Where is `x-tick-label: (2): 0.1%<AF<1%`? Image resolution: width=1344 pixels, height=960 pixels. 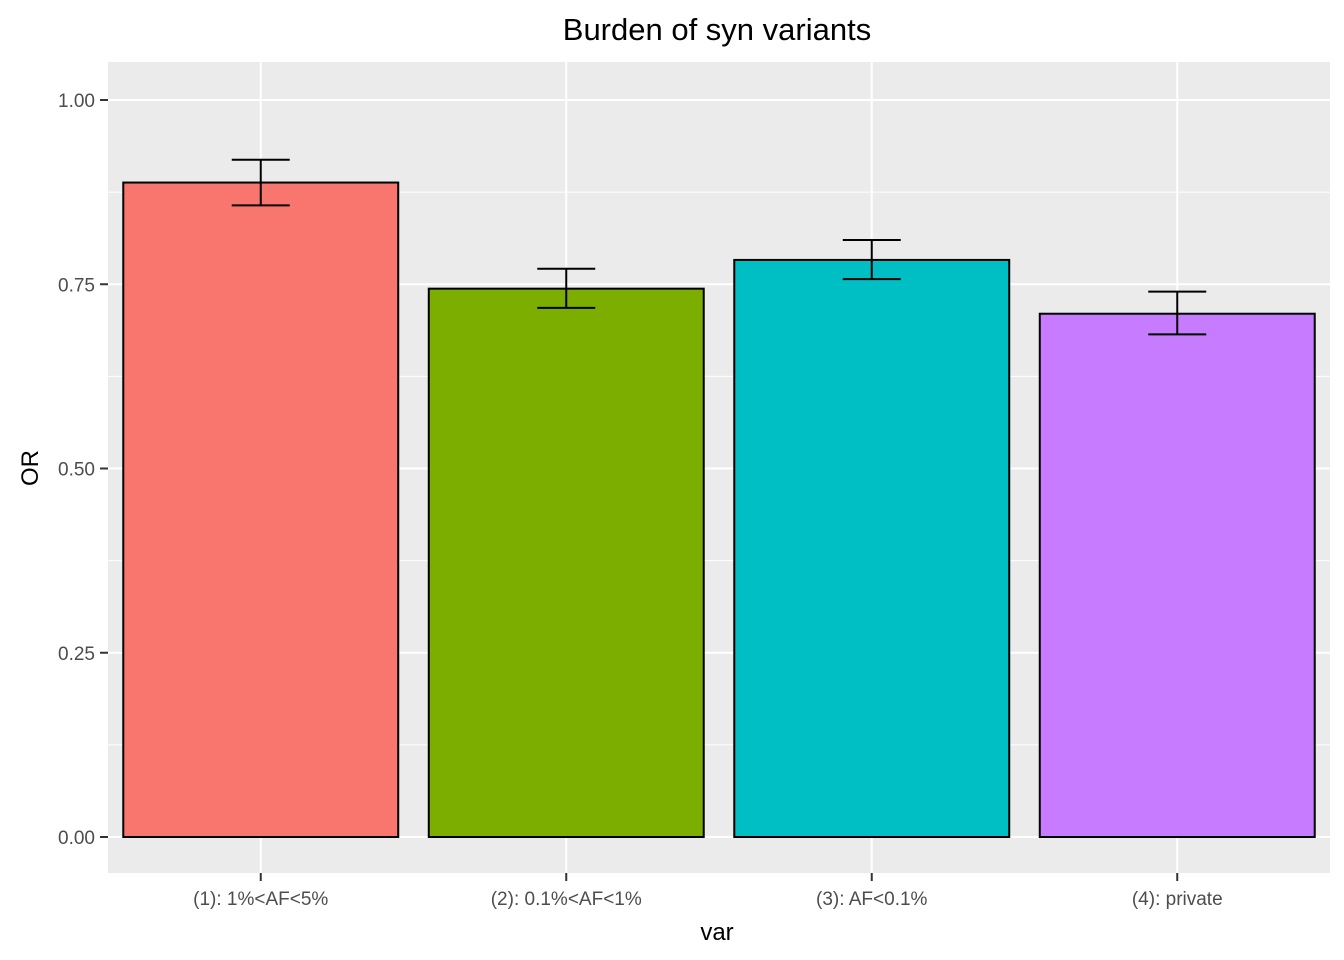
x-tick-label: (2): 0.1%<AF<1% is located at coordinates (566, 899).